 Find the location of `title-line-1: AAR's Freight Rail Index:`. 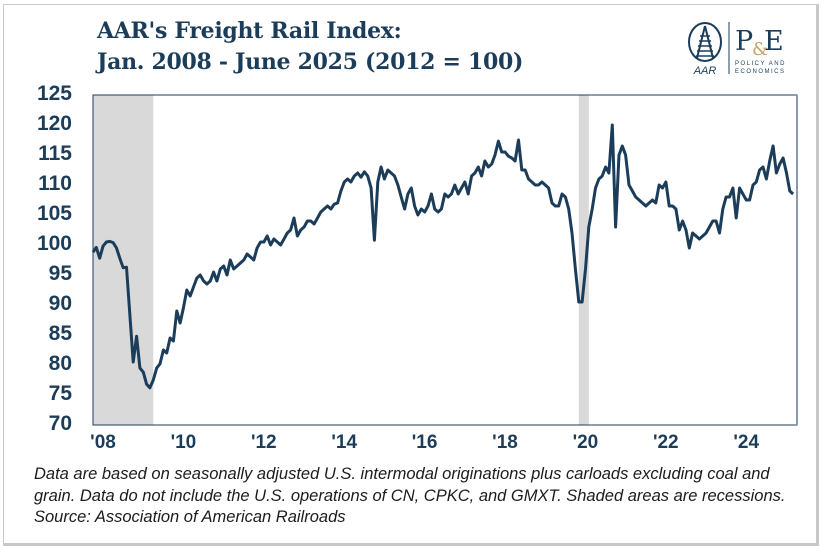

title-line-1: AAR's Freight Rail Index: is located at coordinates (249, 31).